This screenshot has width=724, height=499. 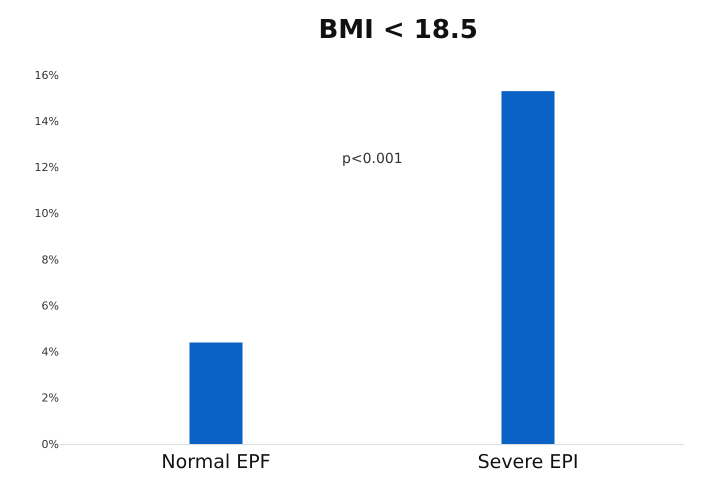 What do you see at coordinates (372, 159) in the screenshot?
I see `annotation: p<0.001` at bounding box center [372, 159].